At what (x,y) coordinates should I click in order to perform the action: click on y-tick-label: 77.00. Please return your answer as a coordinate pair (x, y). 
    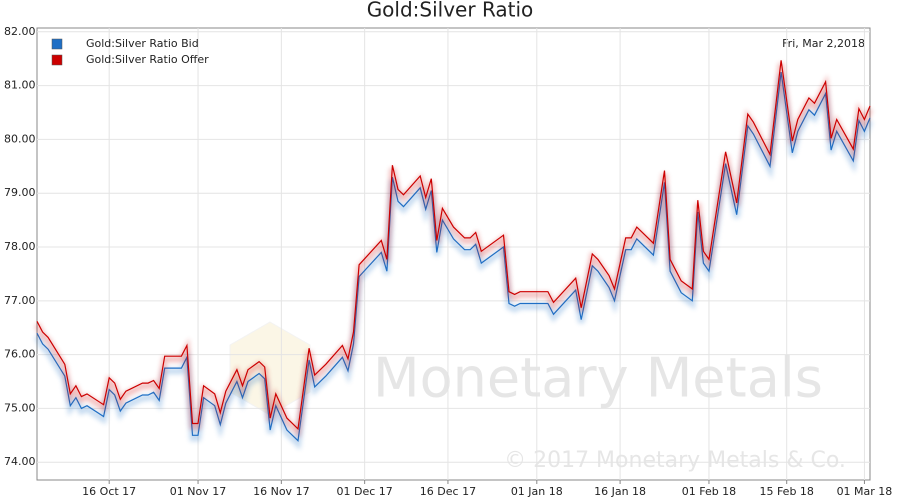
    Looking at the image, I should click on (20, 300).